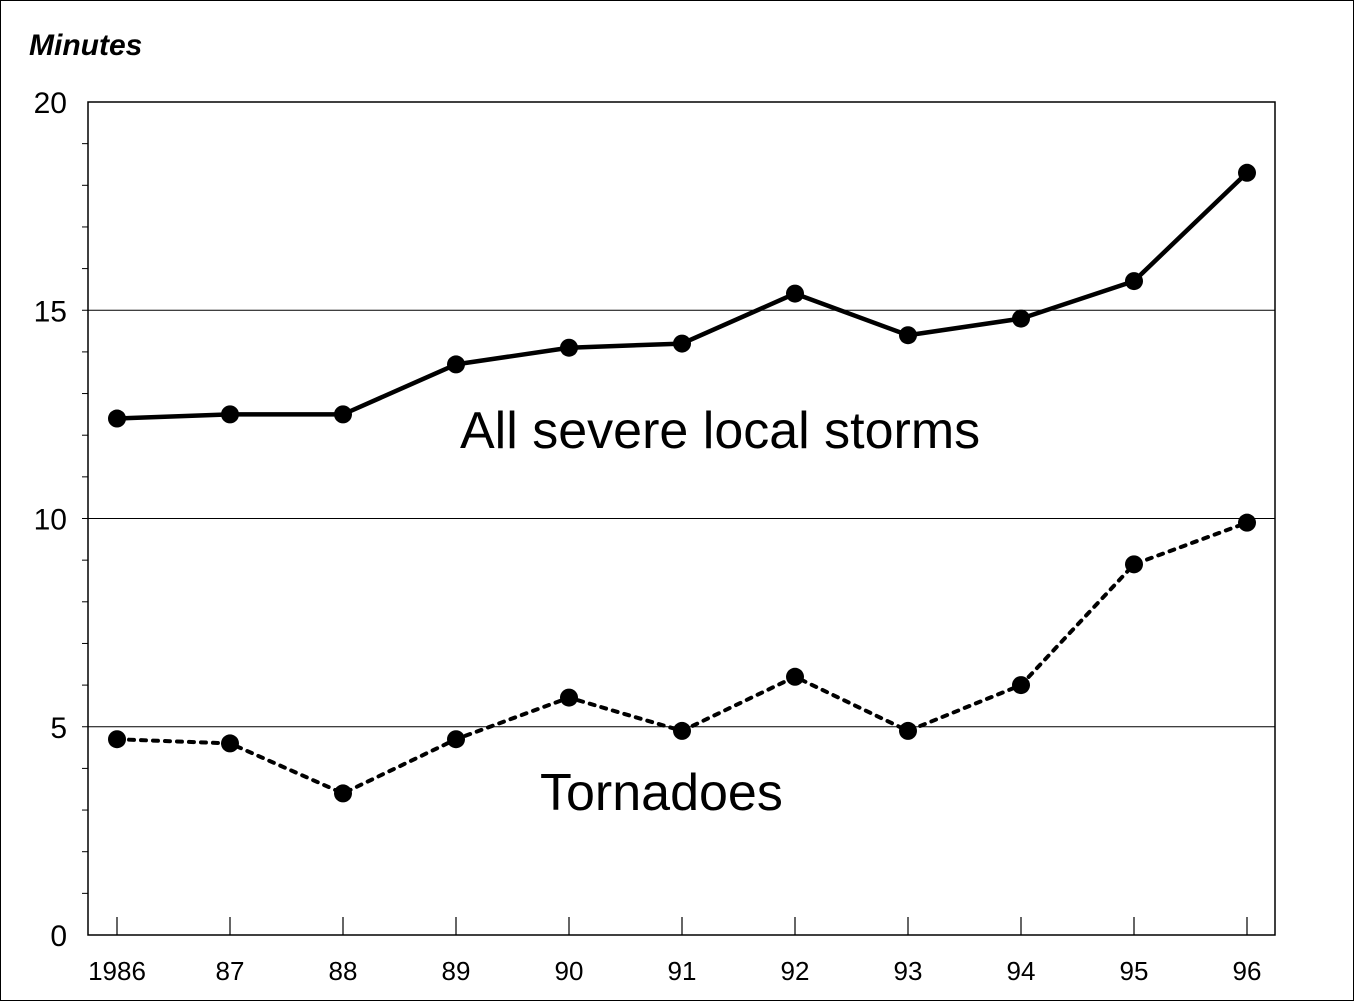 Image resolution: width=1354 pixels, height=1005 pixels. Describe the element at coordinates (230, 971) in the screenshot. I see `x-tick-label: 87` at that location.